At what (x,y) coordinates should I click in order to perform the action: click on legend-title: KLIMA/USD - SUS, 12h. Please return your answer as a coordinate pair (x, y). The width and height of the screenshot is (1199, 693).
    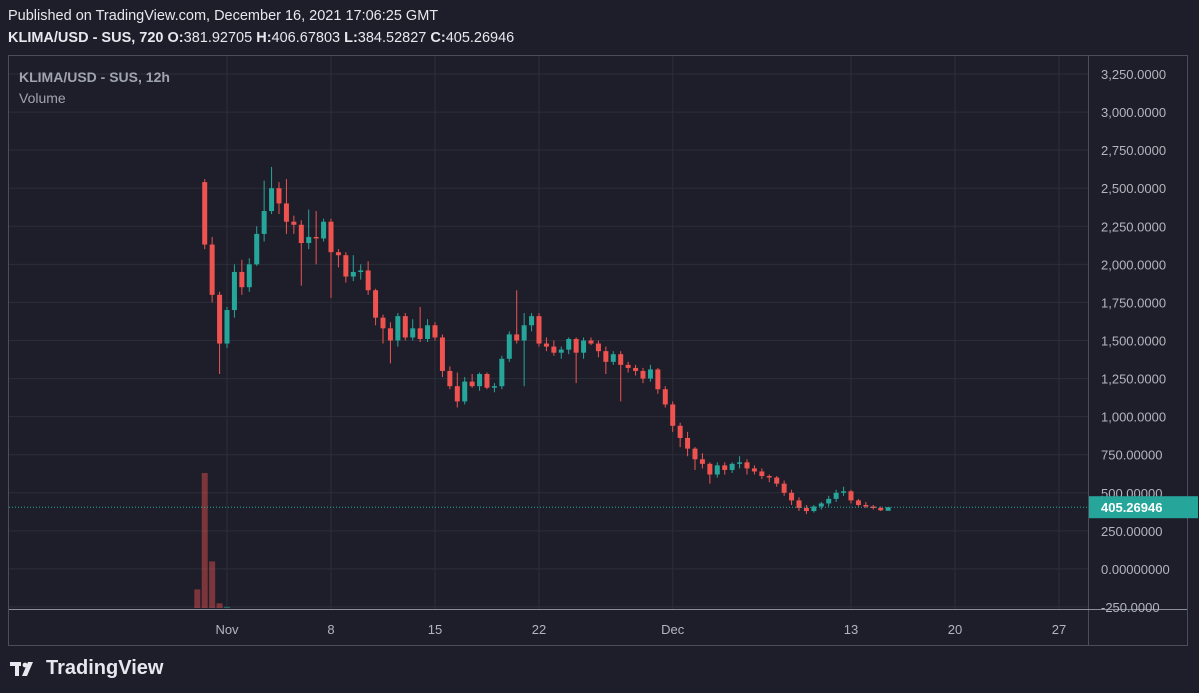
    Looking at the image, I should click on (94, 77).